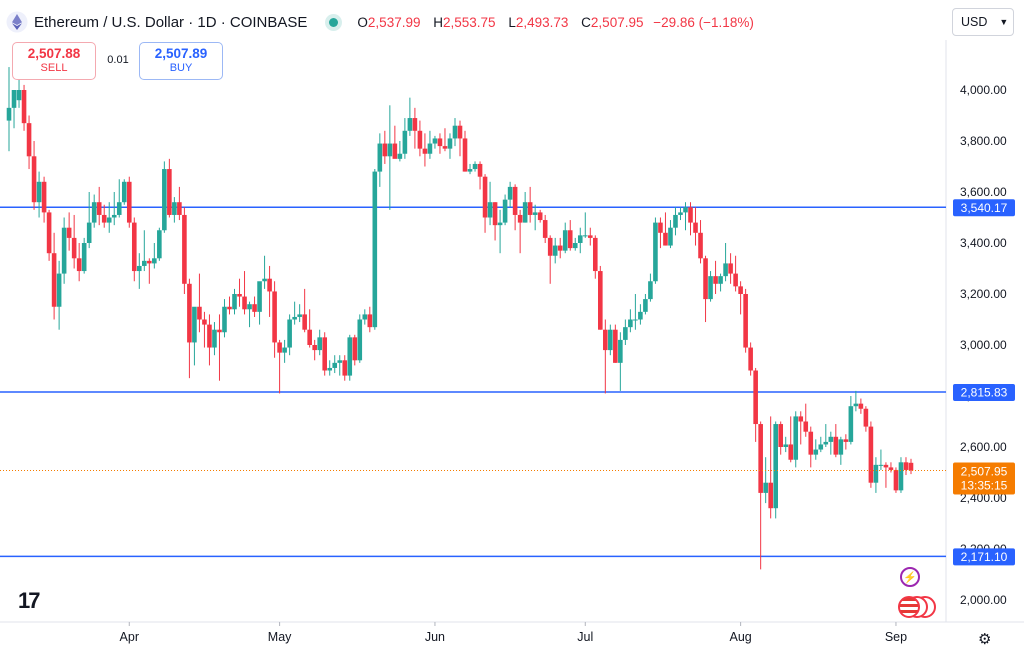 The height and width of the screenshot is (656, 1024). I want to click on open-value: 2,537.99, so click(394, 22).